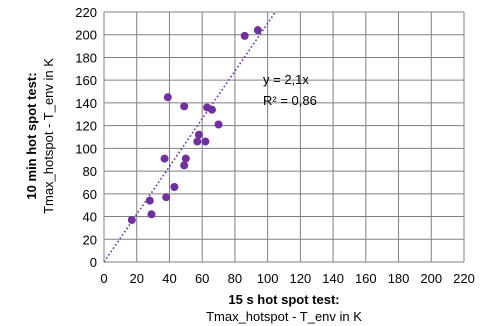 Image resolution: width=496 pixels, height=326 pixels. Describe the element at coordinates (284, 316) in the screenshot. I see `x-axis-title-line2: Tmax_hotspot - T_env in K` at that location.